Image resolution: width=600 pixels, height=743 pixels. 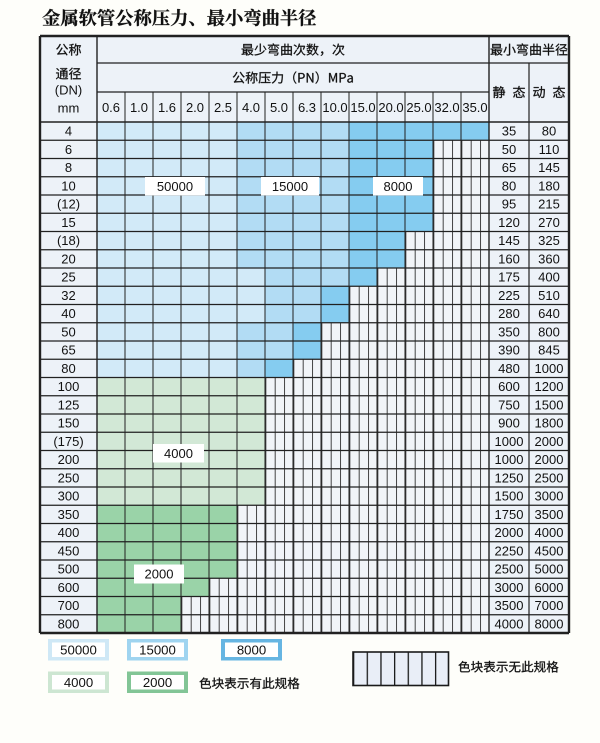 What do you see at coordinates (69, 550) in the screenshot?
I see `svg-text: 450` at bounding box center [69, 550].